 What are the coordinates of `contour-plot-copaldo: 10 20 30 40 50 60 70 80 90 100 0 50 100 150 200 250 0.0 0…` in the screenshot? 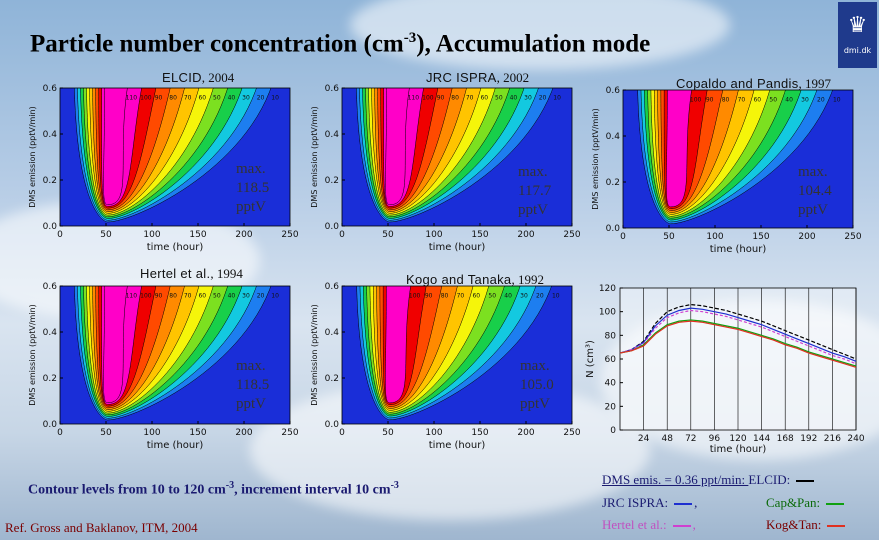 It's located at (726, 170).